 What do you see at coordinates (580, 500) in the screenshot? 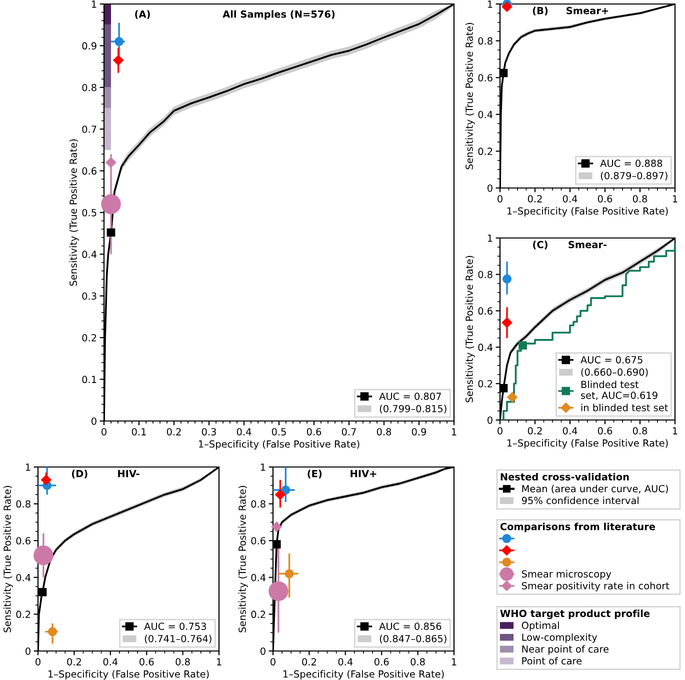
I see `legend-label: 95% confidence interval` at bounding box center [580, 500].